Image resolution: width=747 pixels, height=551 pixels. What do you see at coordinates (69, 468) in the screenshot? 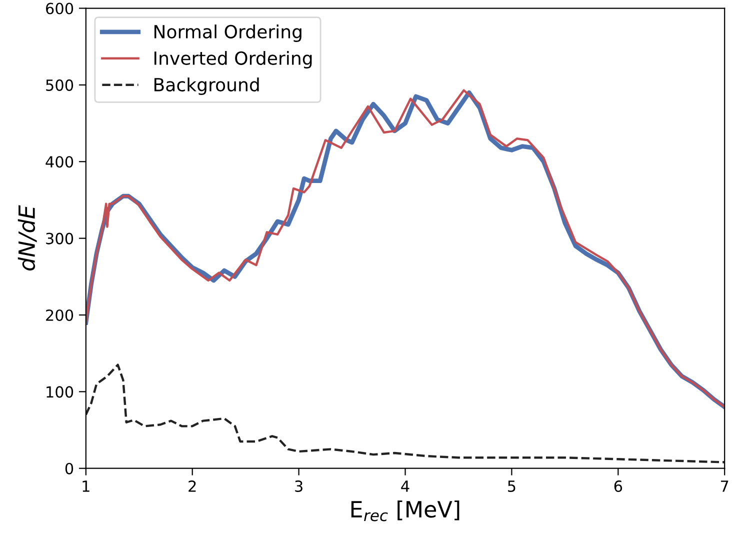
I see `y-tick-label: 0` at bounding box center [69, 468].